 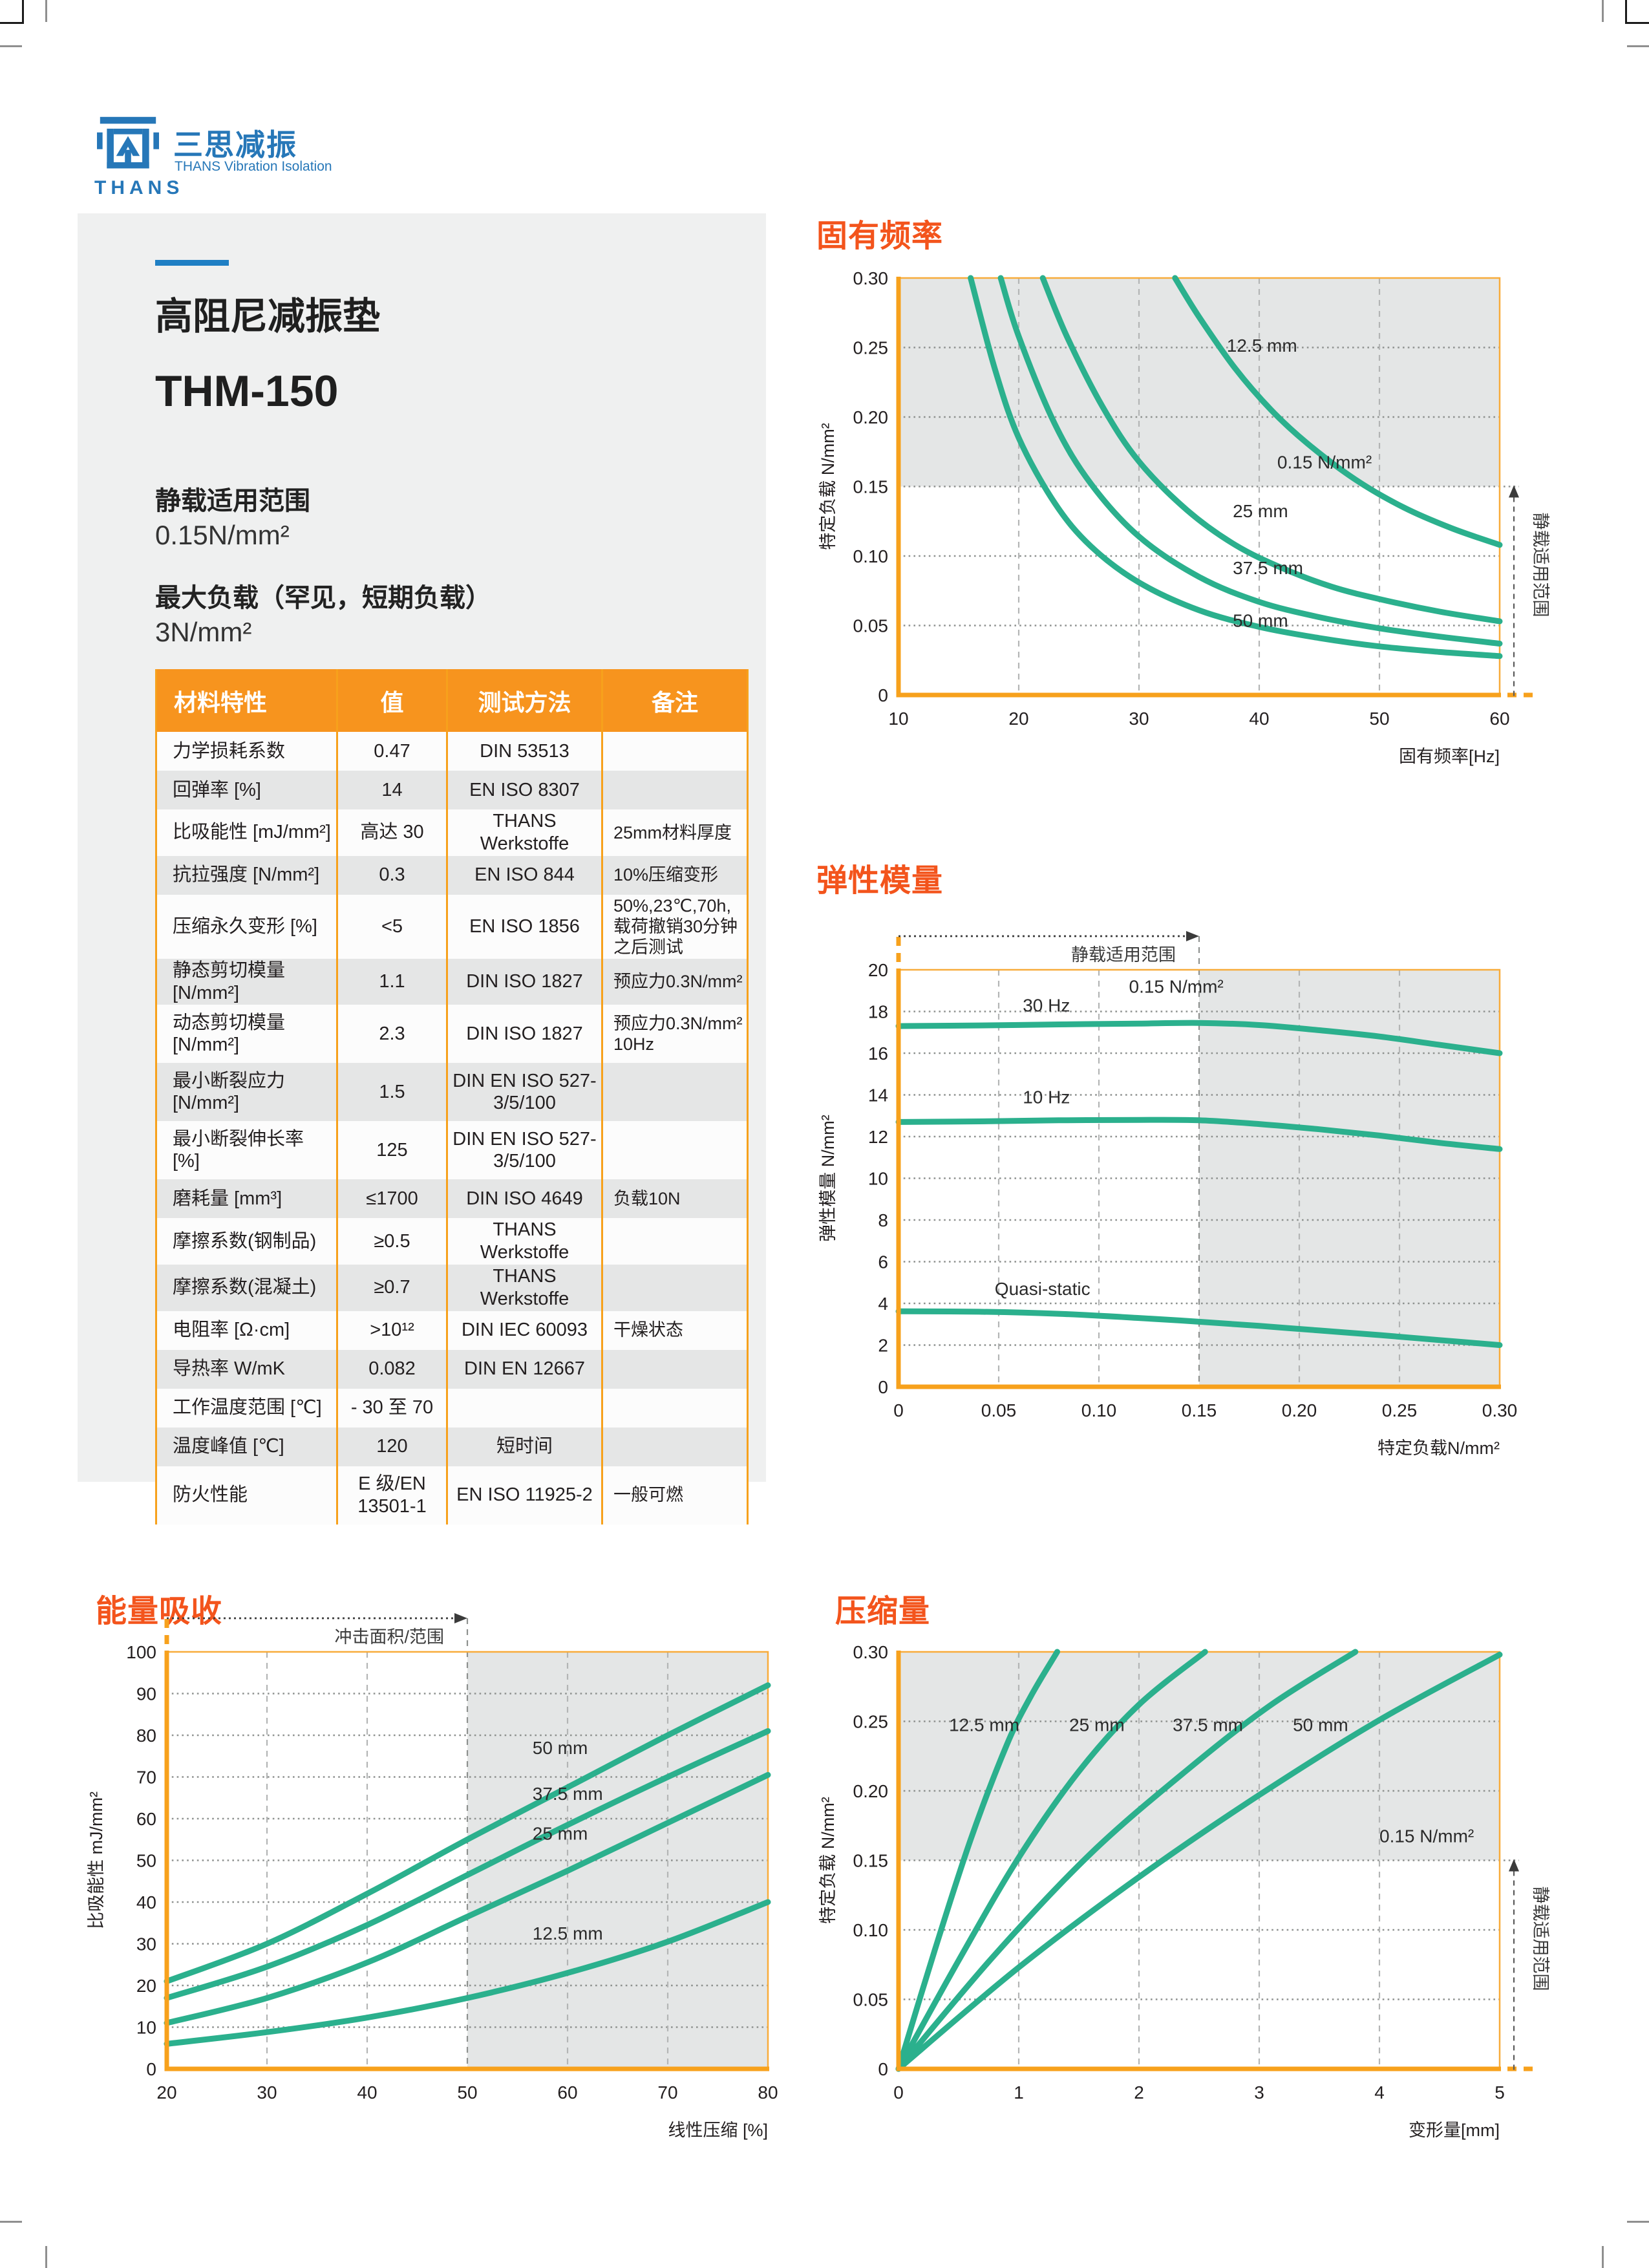 I want to click on thans-logo-icon, so click(x=128, y=142).